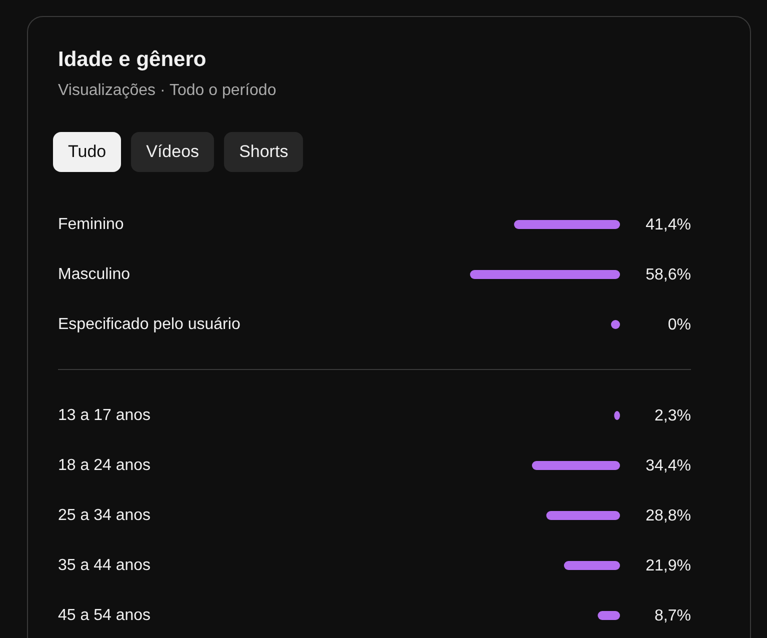 The width and height of the screenshot is (767, 638). I want to click on data-label: 58,6%, so click(668, 275).